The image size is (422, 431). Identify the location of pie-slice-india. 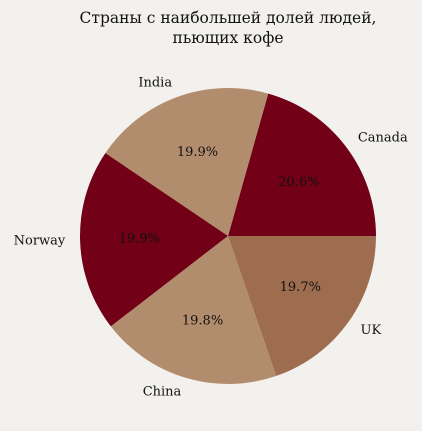
(187, 161).